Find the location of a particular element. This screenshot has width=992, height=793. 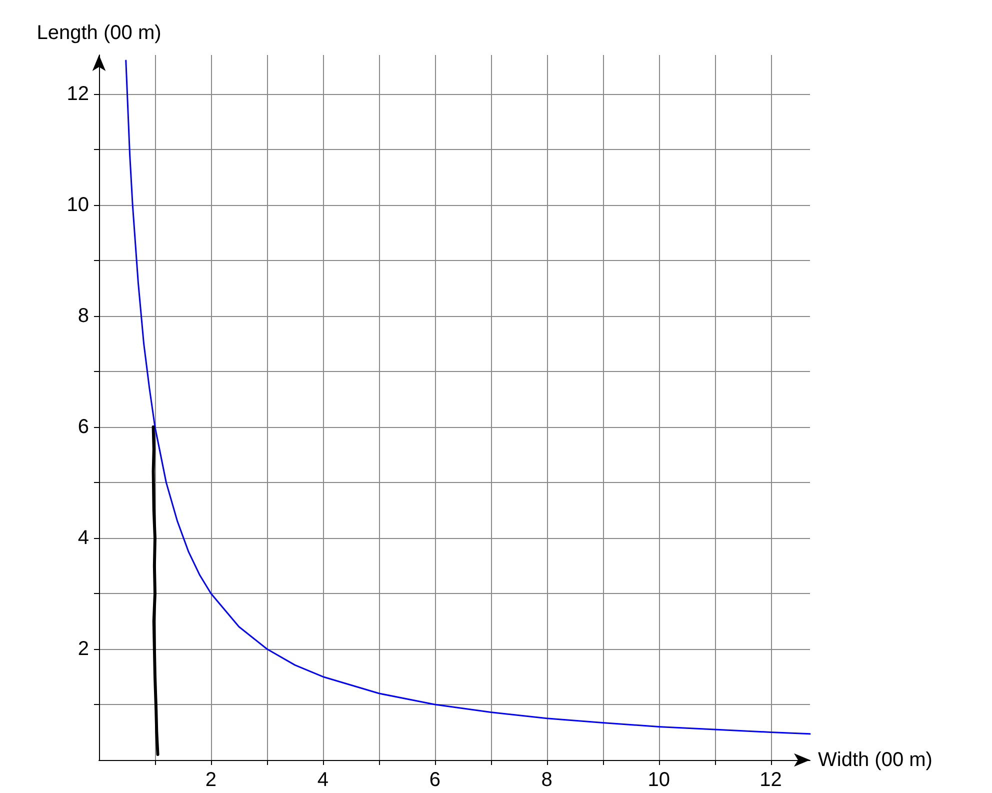

x-tick-label: 10 is located at coordinates (659, 780).